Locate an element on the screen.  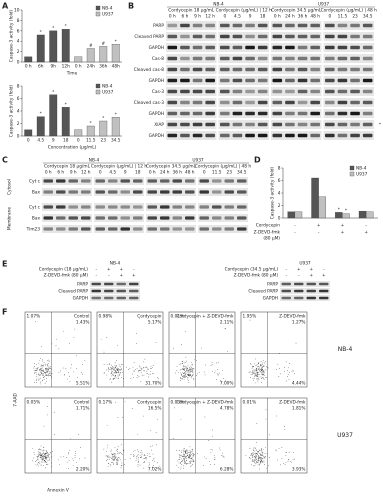
significance-mark: * is located at coordinates (103, 119).